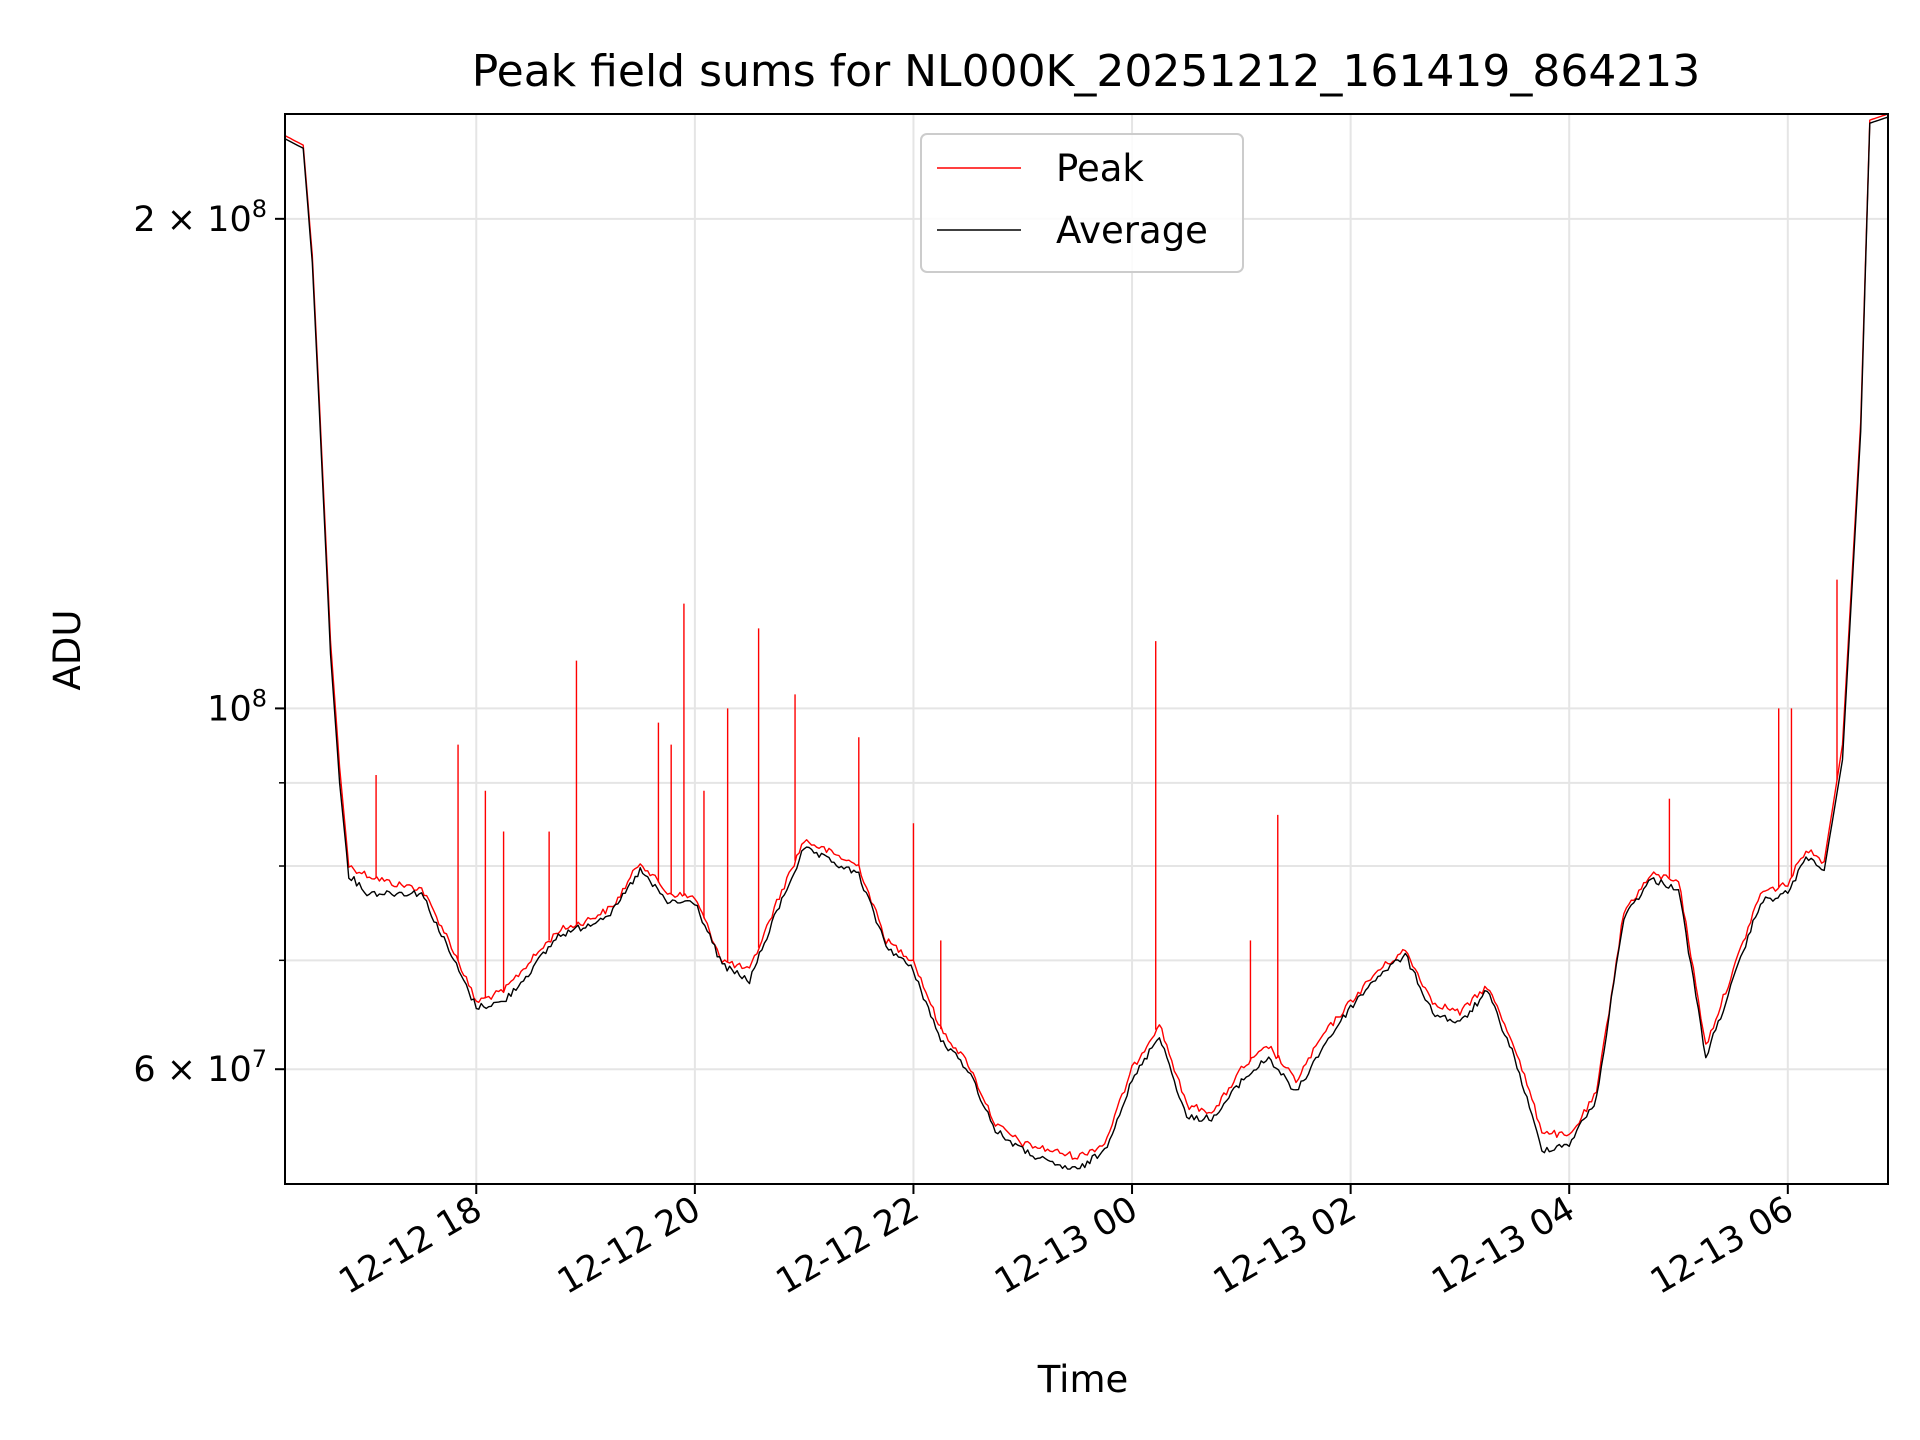 Image resolution: width=1920 pixels, height=1440 pixels. Describe the element at coordinates (1082, 203) in the screenshot. I see `legend: Peak Average` at that location.